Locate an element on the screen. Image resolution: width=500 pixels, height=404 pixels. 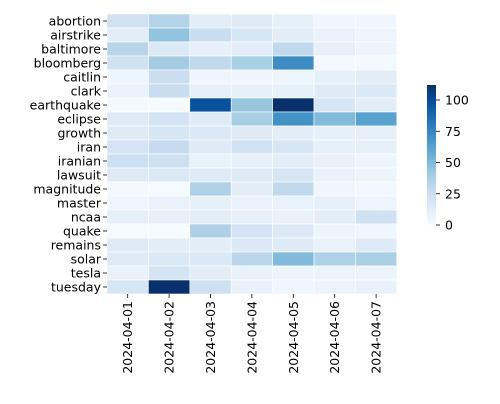
colorbar-gradient is located at coordinates (431, 155).